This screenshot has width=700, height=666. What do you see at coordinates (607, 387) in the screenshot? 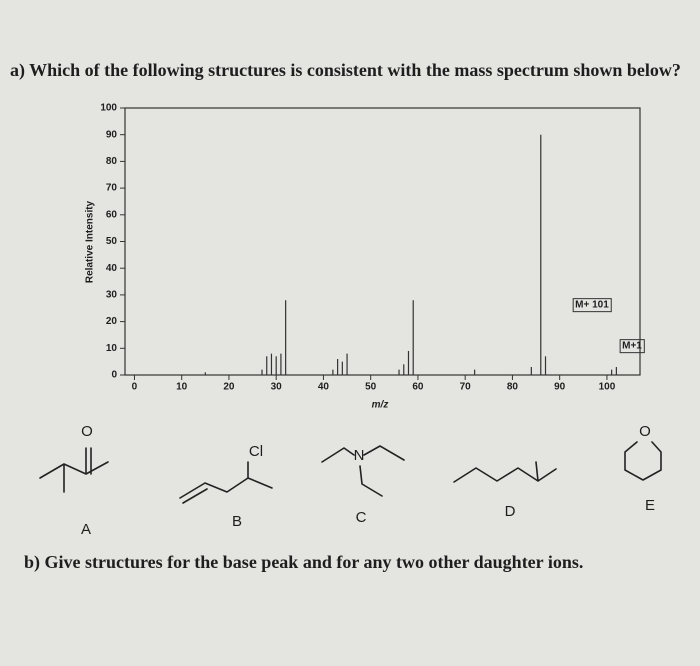
I see `x-tick-label: 100` at bounding box center [607, 387].